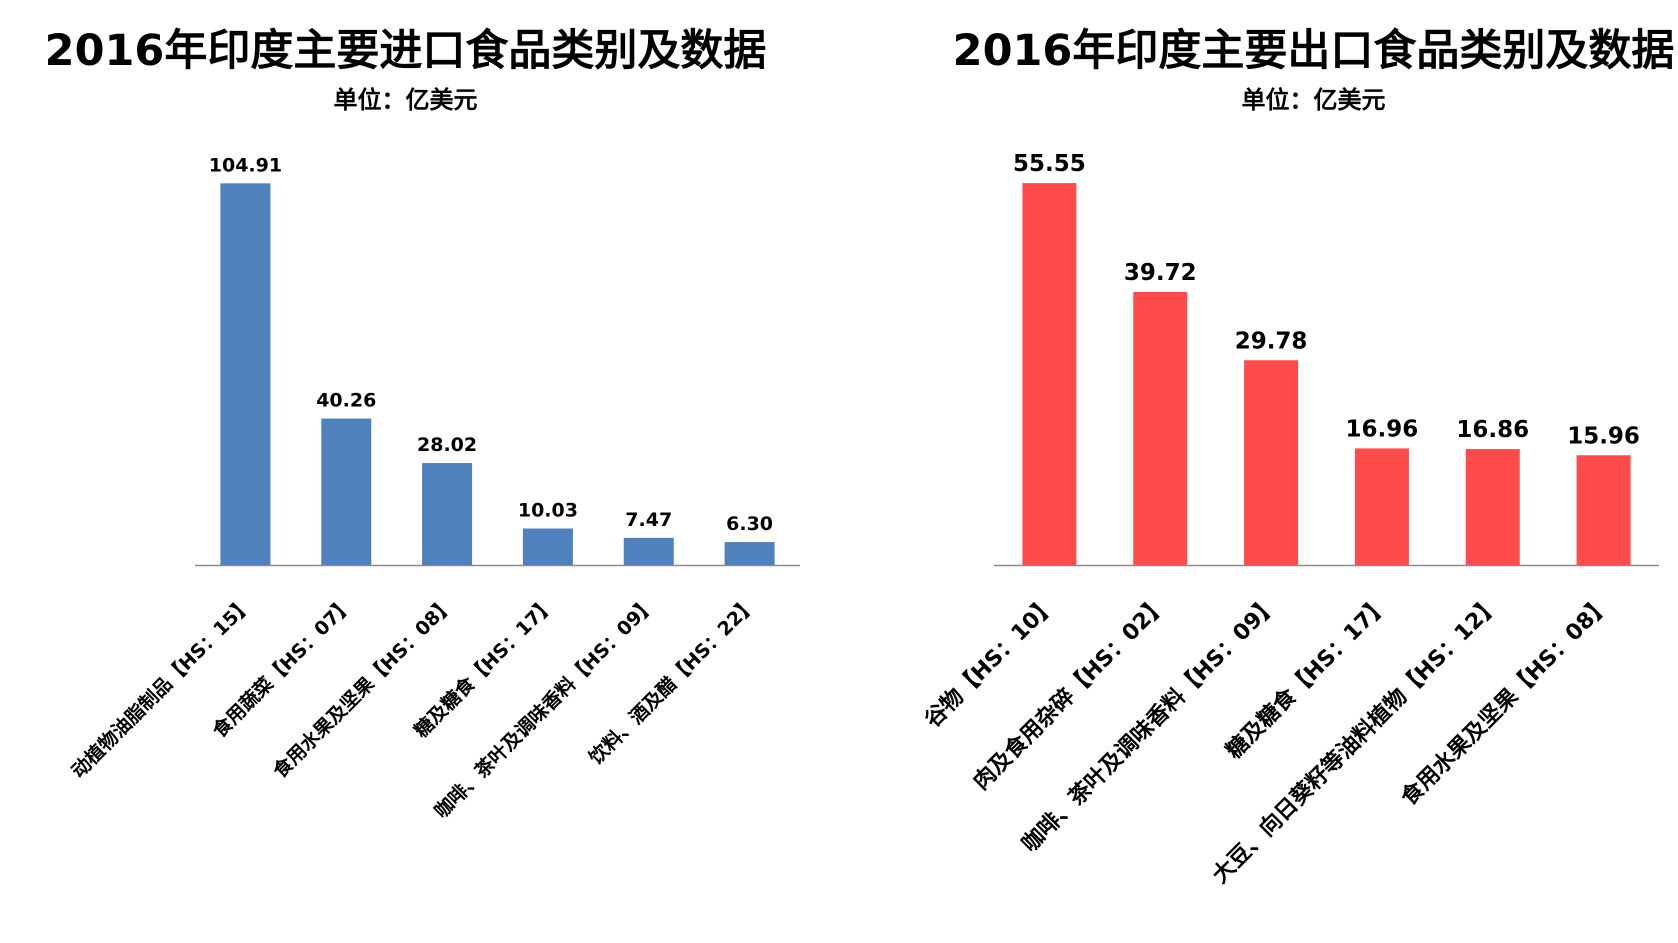 The width and height of the screenshot is (1678, 943). Describe the element at coordinates (545, 707) in the screenshot. I see `category-label: 咖啡、茶叶及调味香料【HS：09】` at that location.